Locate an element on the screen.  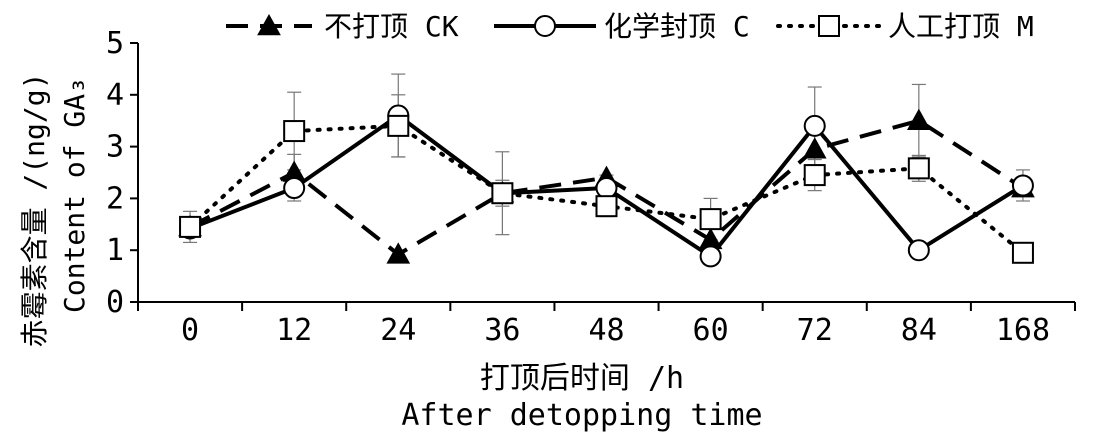
x-axis-label-en: After detopping time is located at coordinates (581, 415).